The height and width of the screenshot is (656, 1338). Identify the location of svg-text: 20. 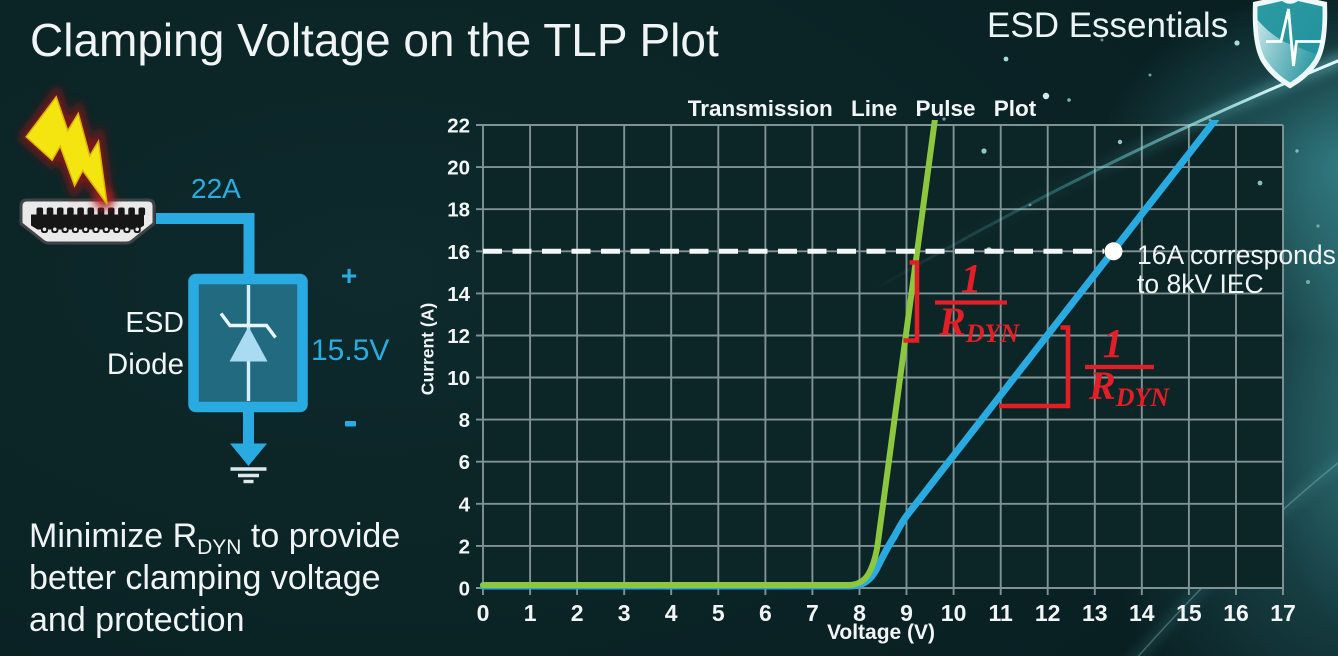
(458, 168).